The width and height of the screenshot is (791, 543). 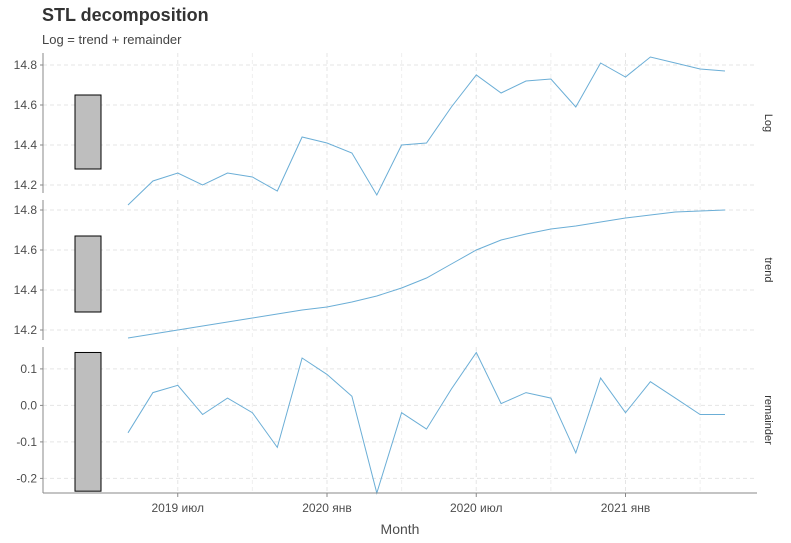 I want to click on x-tick-label: 2019 июл, so click(x=178, y=508).